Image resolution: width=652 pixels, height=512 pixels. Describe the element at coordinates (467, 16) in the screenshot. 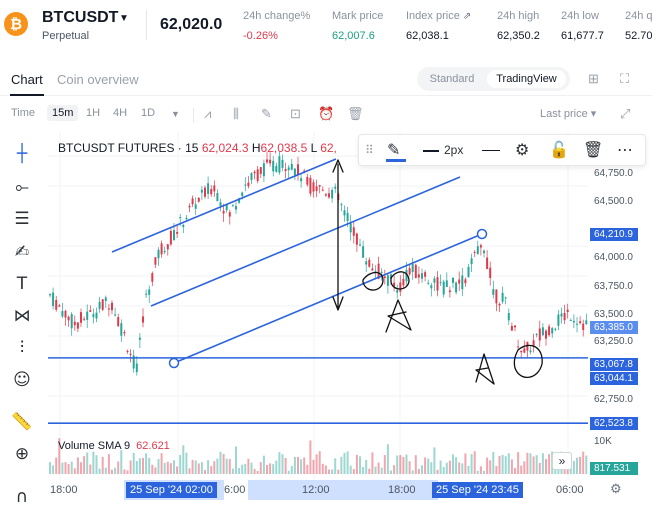

I see `external-link-icon: ⇗` at that location.